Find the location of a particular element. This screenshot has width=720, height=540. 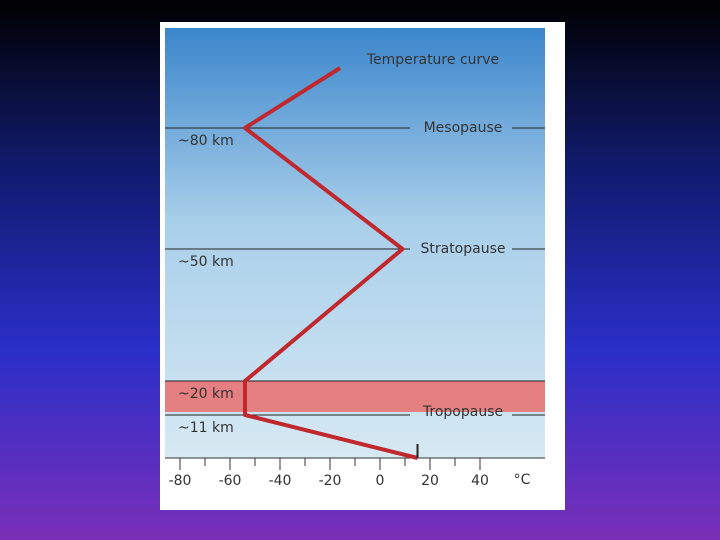

altitude-label: ~20 km is located at coordinates (206, 394).